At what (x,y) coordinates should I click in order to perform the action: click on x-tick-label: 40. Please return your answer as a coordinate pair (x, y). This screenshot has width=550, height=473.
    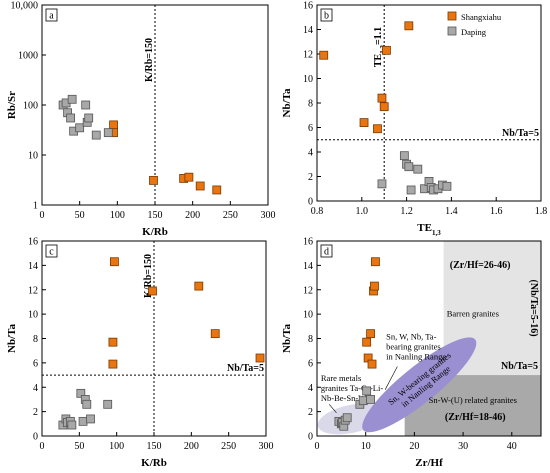
    Looking at the image, I should click on (512, 446).